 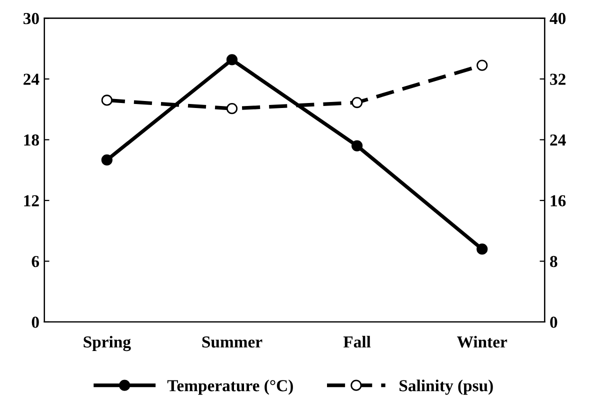 I want to click on y-tick-label: 12, so click(x=31, y=200).